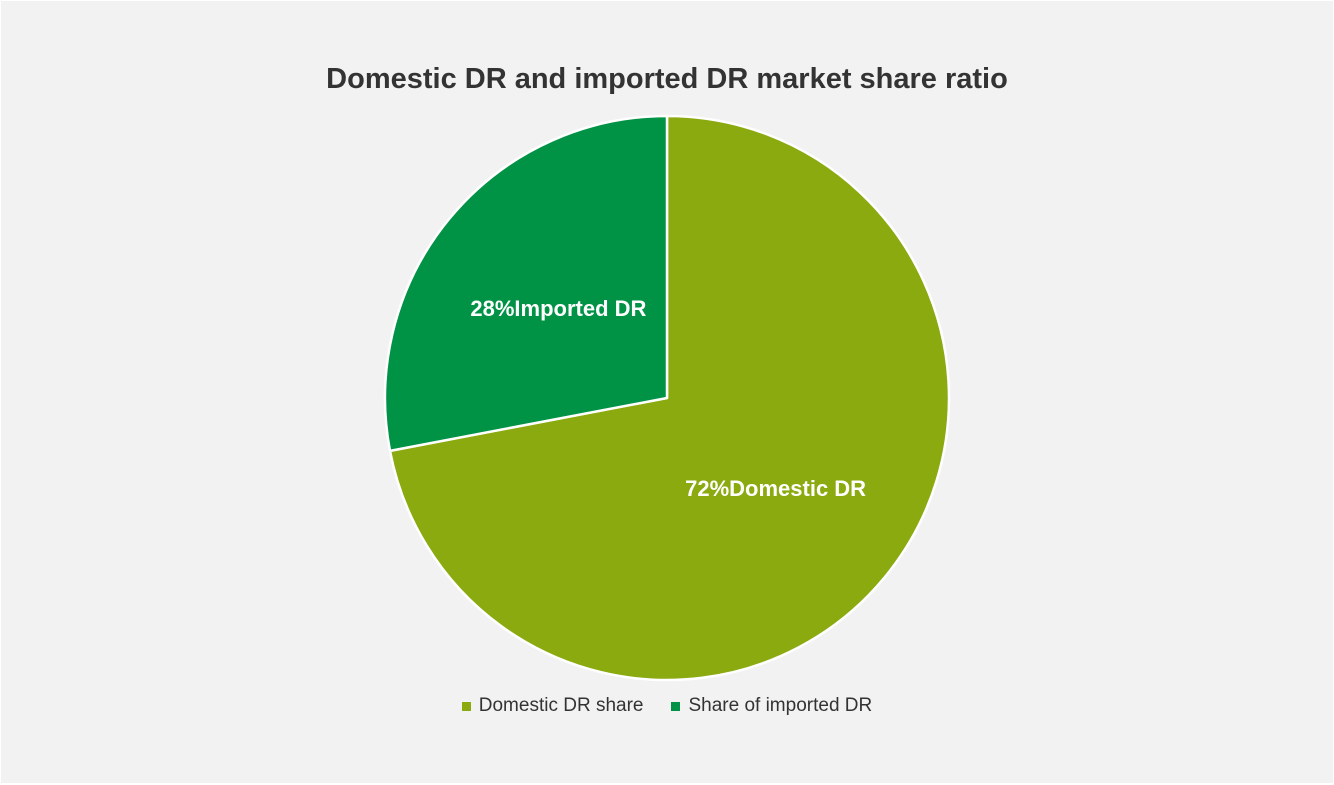 The width and height of the screenshot is (1334, 785). I want to click on legend-item-imported: Share of imported DR, so click(771, 706).